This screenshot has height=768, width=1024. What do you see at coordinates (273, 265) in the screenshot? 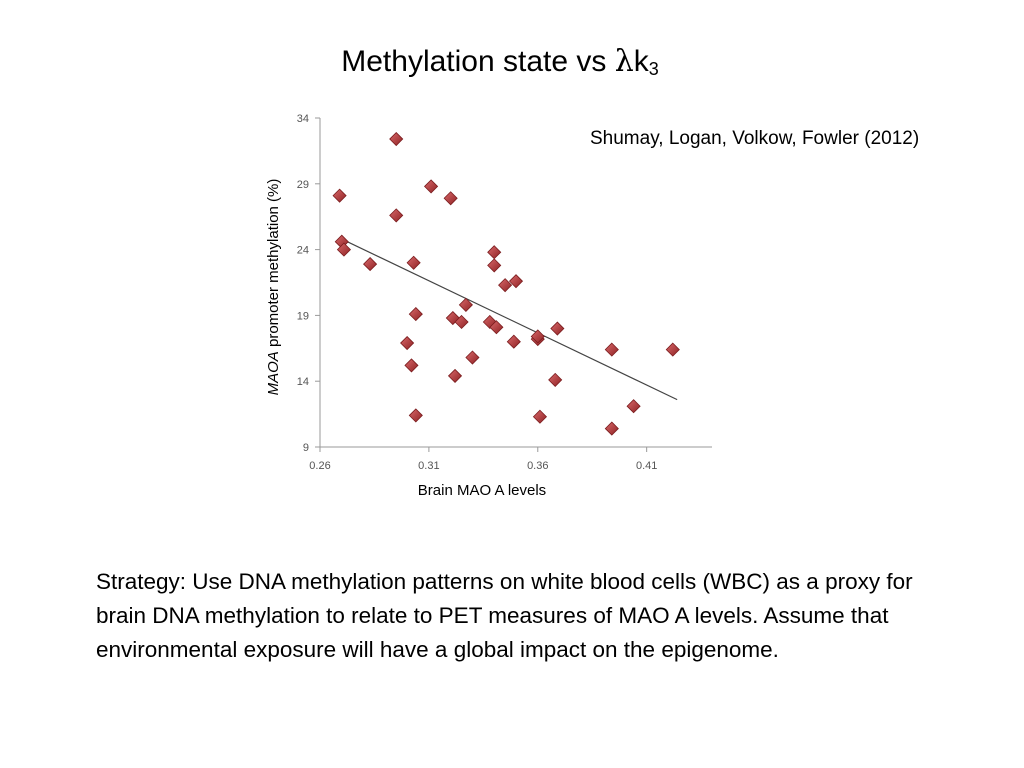
I see `y-label-rest: promoter methylation (%)` at bounding box center [273, 265].